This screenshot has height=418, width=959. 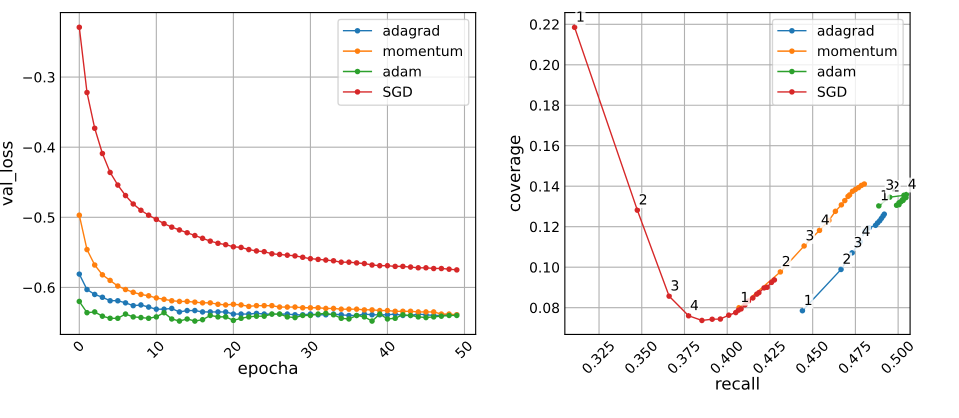 What do you see at coordinates (39, 147) in the screenshot?
I see `y-tick-label: −0.4` at bounding box center [39, 147].